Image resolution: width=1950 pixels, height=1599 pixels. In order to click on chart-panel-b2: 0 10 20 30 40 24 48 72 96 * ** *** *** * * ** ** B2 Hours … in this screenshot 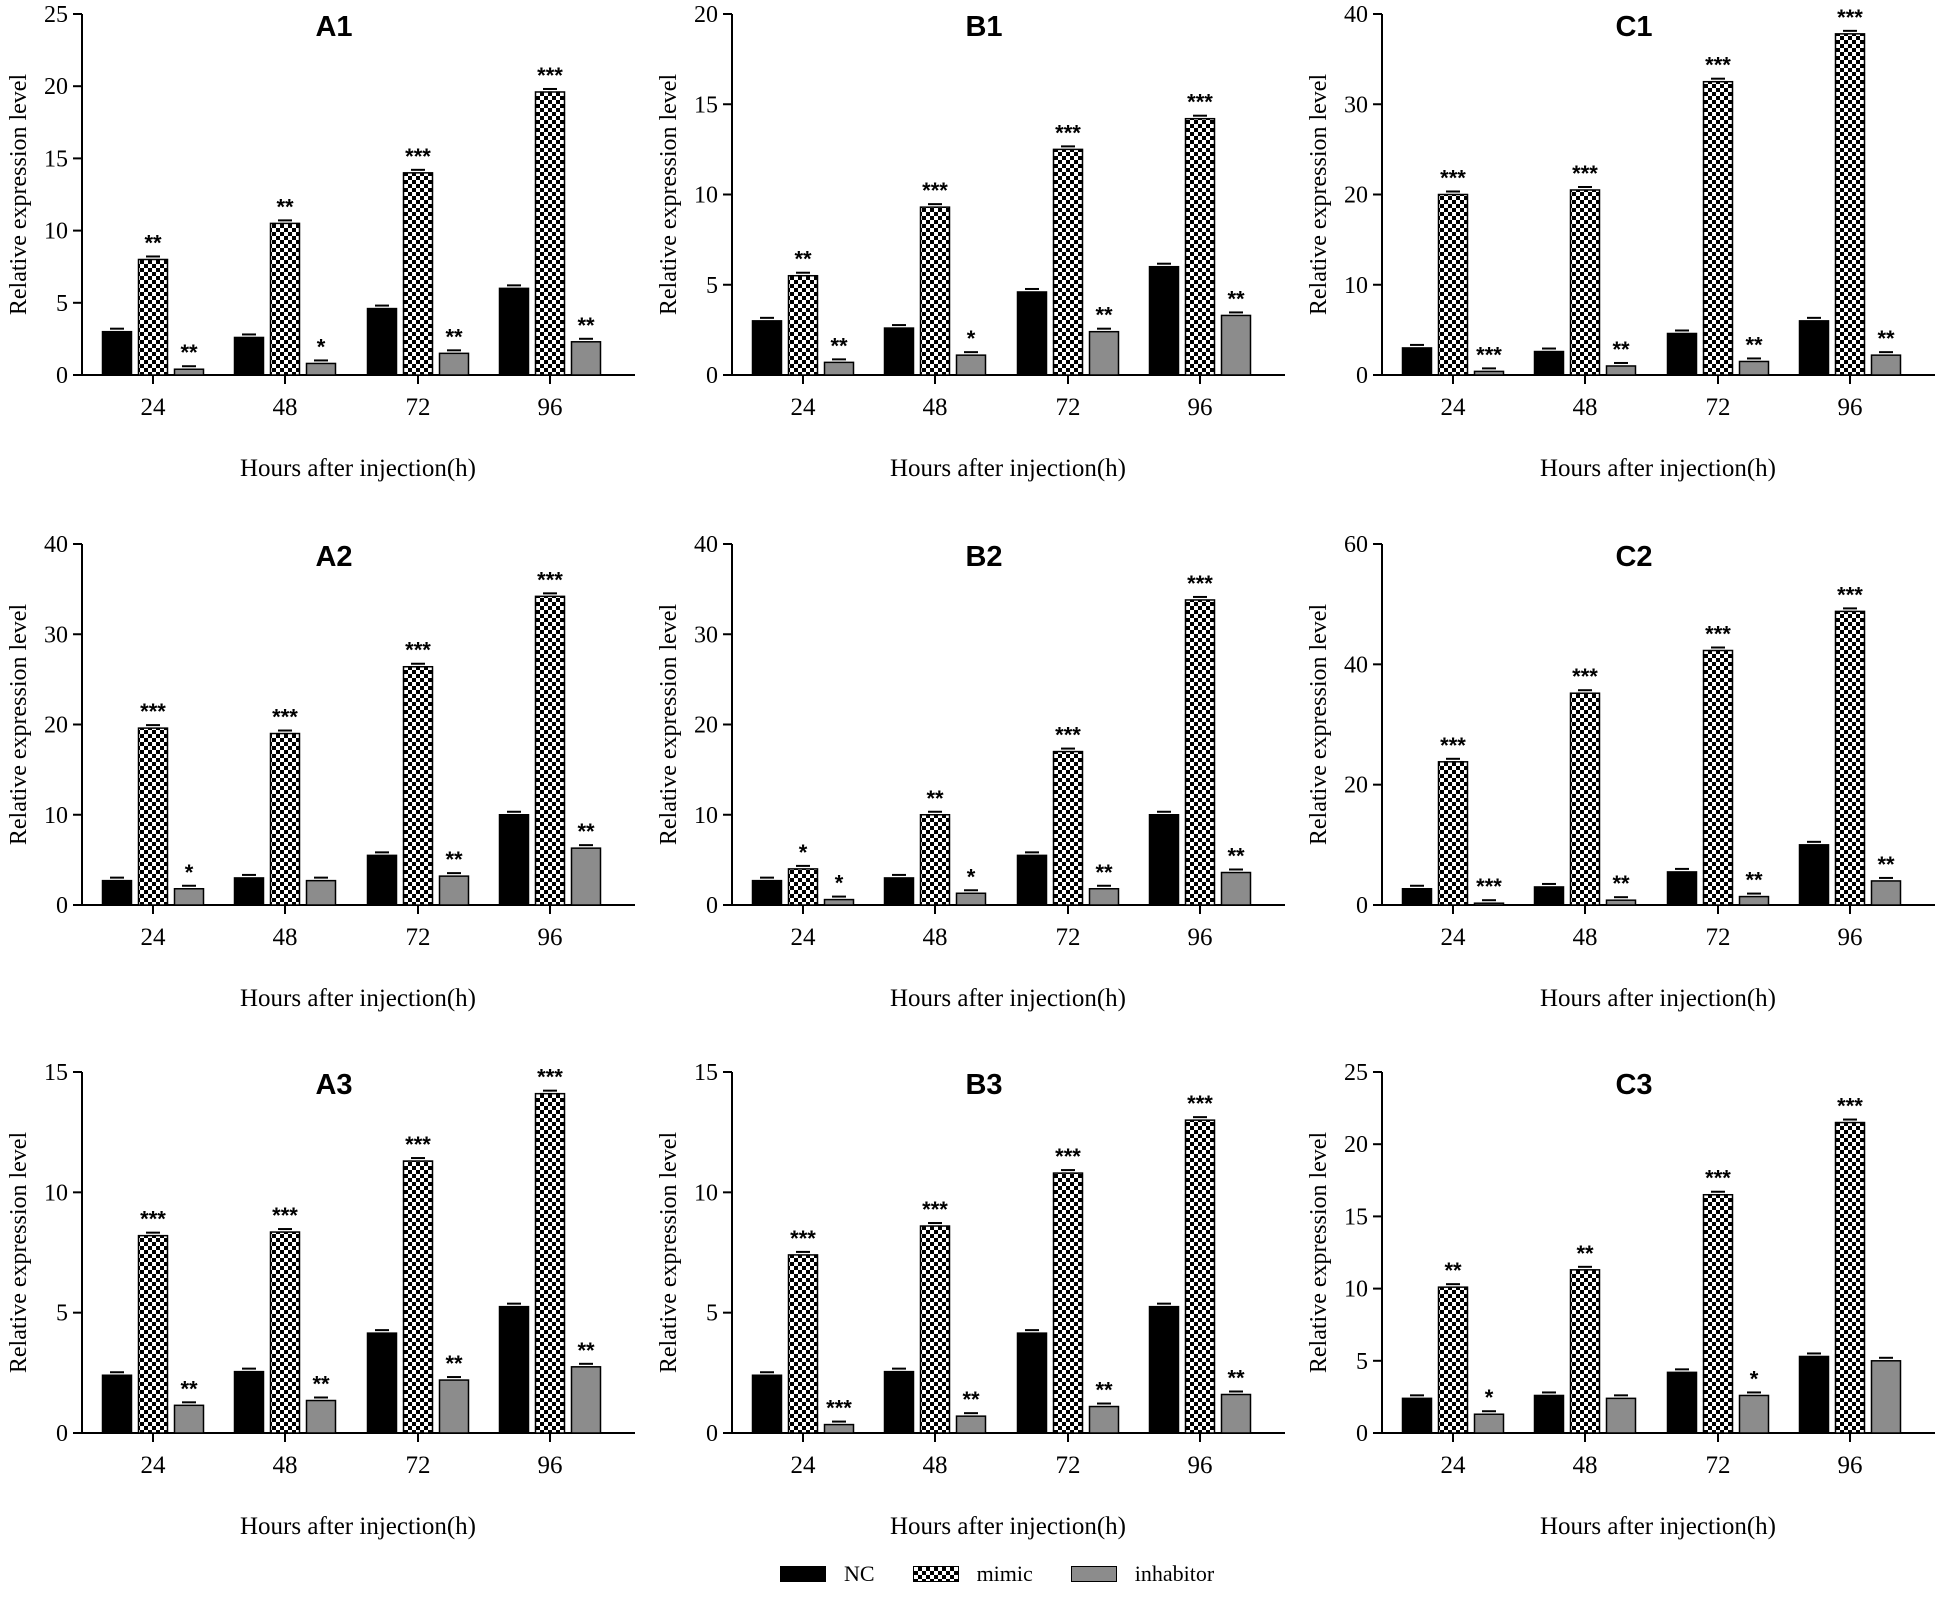, I will do `click(975, 795)`.